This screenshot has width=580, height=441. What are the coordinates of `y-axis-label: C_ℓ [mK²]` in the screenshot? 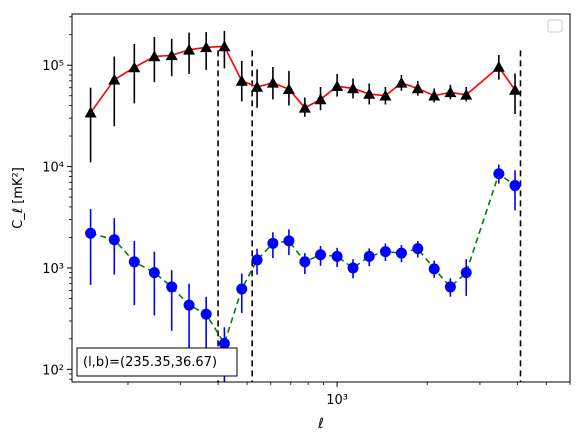 It's located at (18, 198).